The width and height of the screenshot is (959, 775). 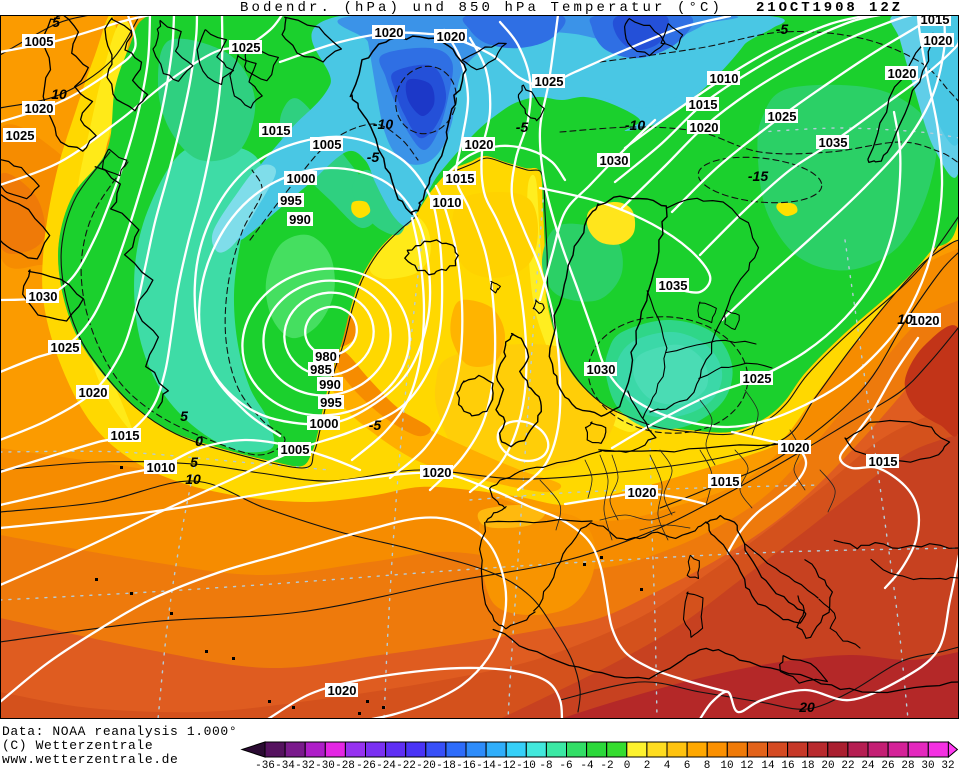 What do you see at coordinates (77, 745) in the screenshot?
I see `svg-text: (C) Wetterzentrale` at bounding box center [77, 745].